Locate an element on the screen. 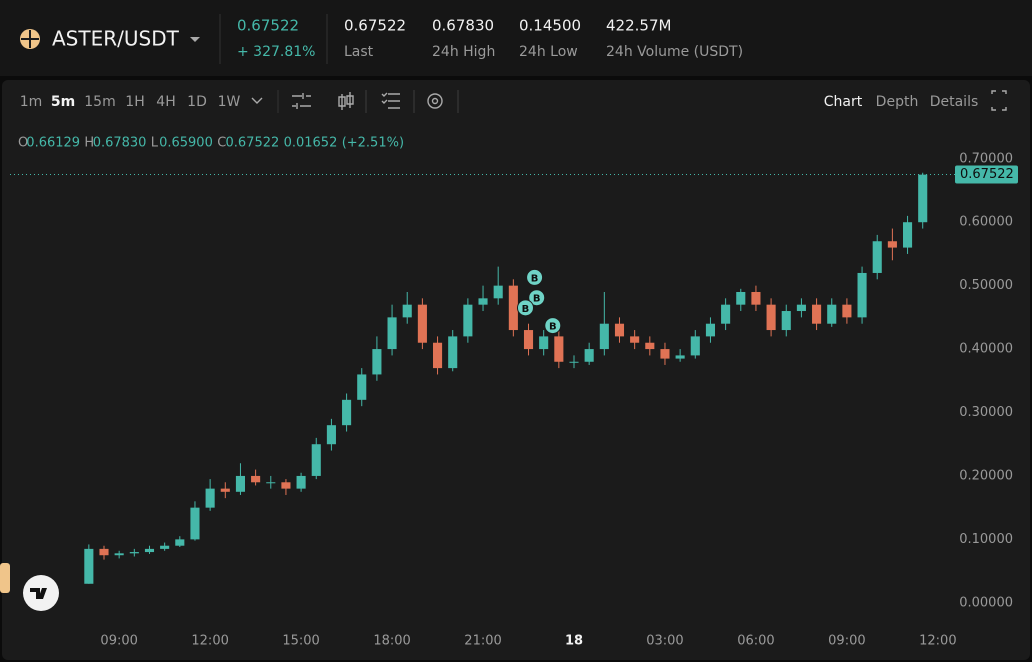 The width and height of the screenshot is (1032, 662). stat-label: 24h Low is located at coordinates (548, 52).